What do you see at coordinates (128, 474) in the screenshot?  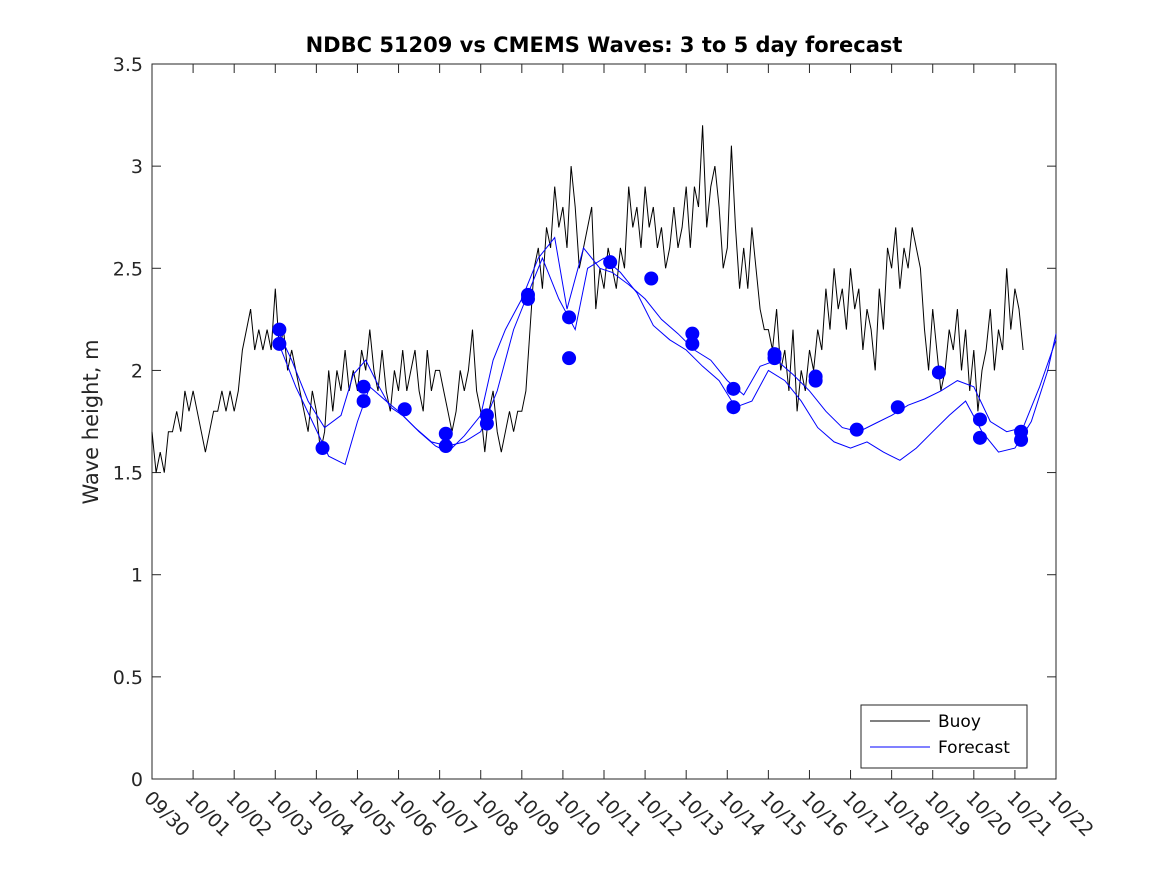 I see `y-tick-label: 1.5` at bounding box center [128, 474].